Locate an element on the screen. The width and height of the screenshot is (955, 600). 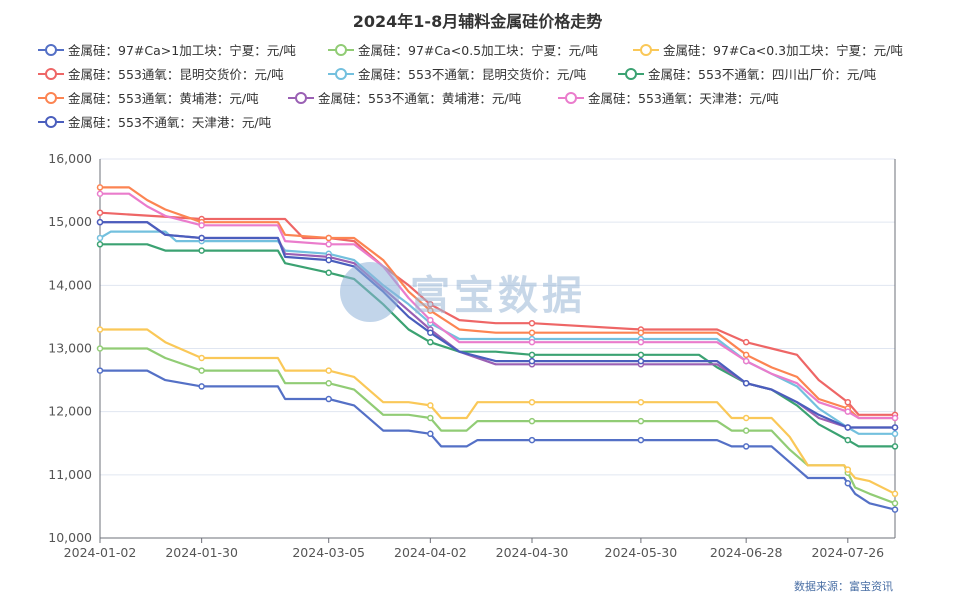
legend-item-6: 金属硅：553不通氧：四川出厂价：元/吨 is located at coordinates (747, 73).